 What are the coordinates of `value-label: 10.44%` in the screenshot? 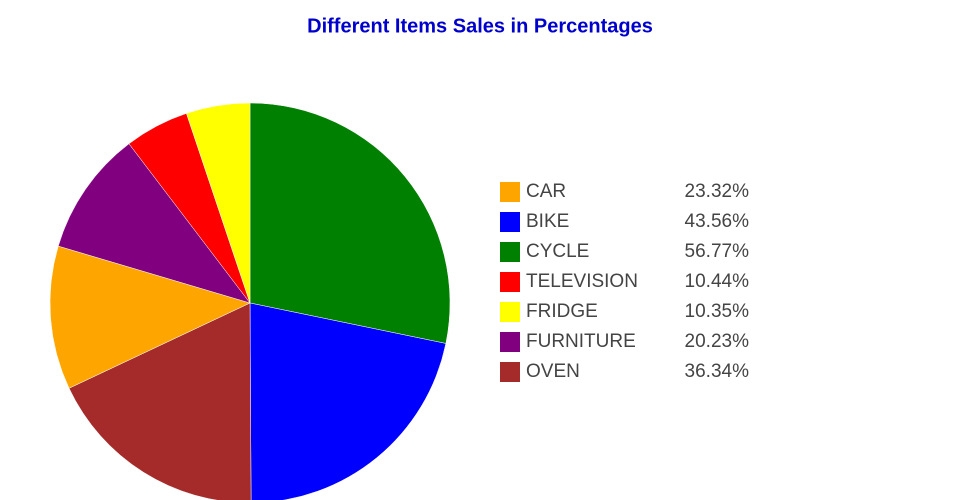 It's located at (717, 281).